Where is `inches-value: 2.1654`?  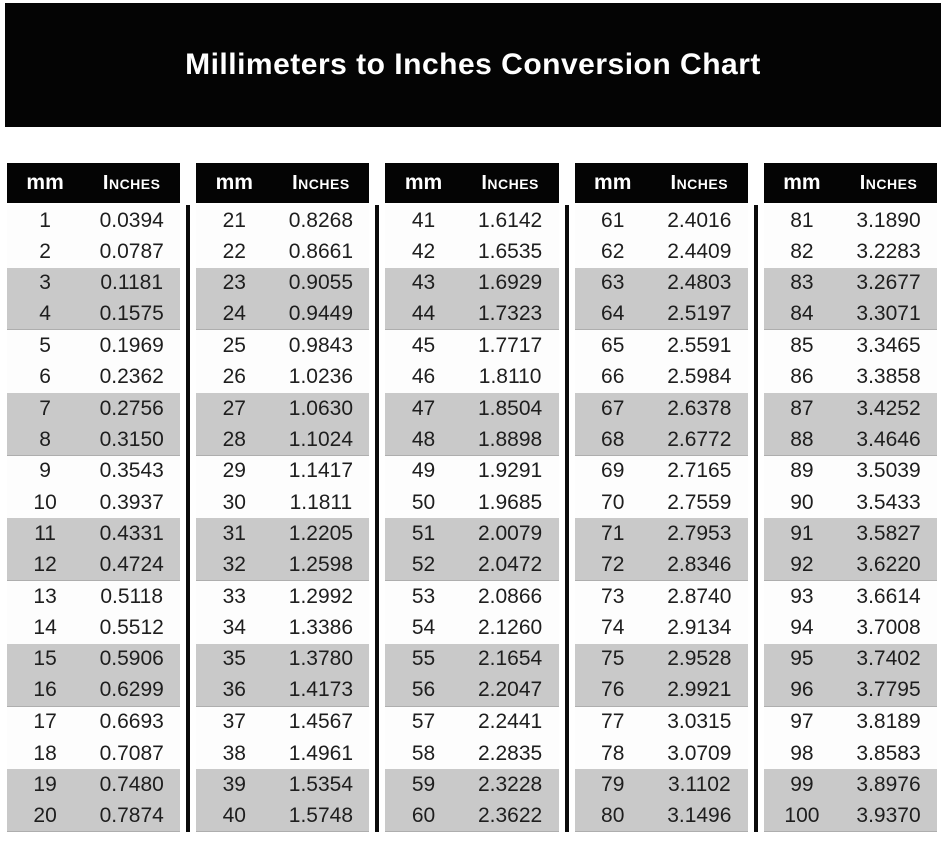
inches-value: 2.1654 is located at coordinates (510, 659).